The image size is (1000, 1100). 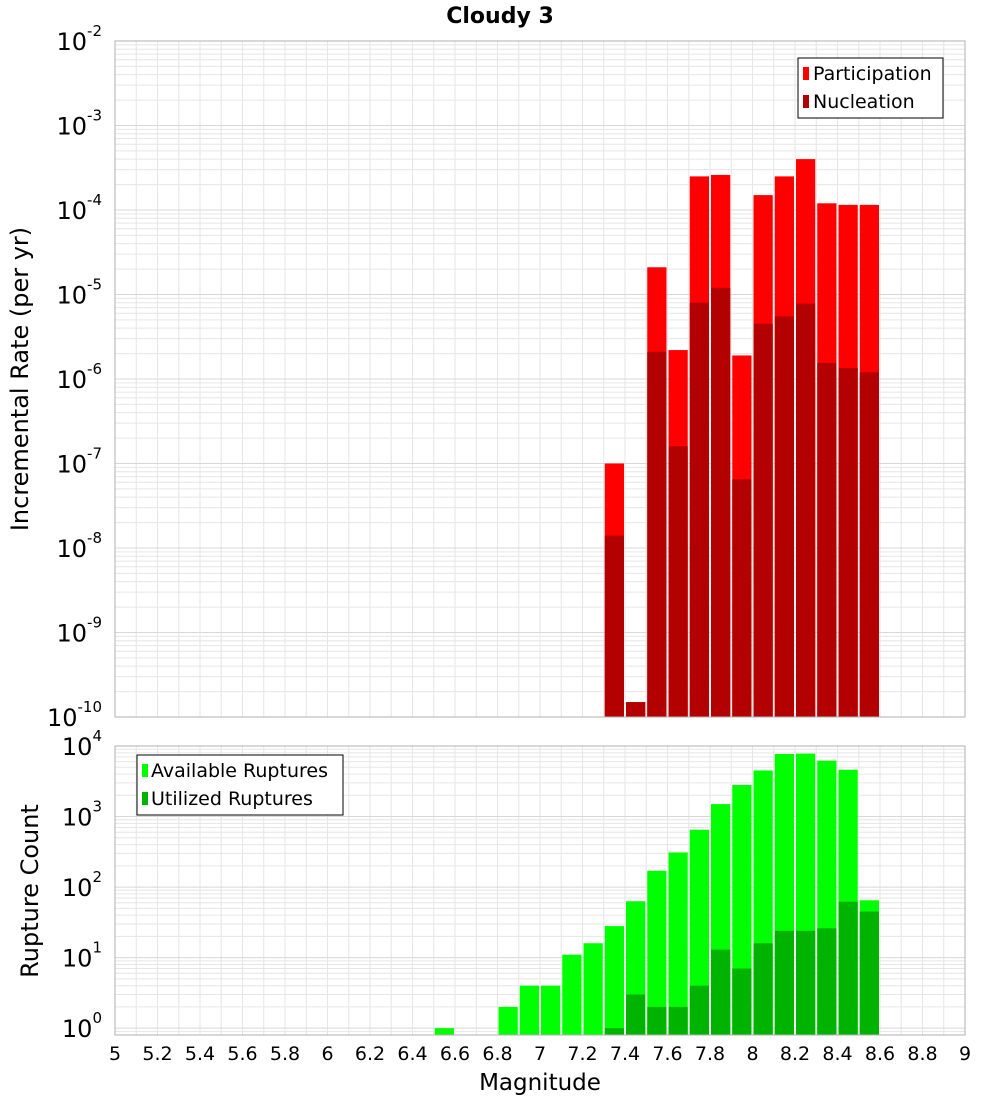 What do you see at coordinates (30, 891) in the screenshot?
I see `count-y-axis-label: Rupture Count` at bounding box center [30, 891].